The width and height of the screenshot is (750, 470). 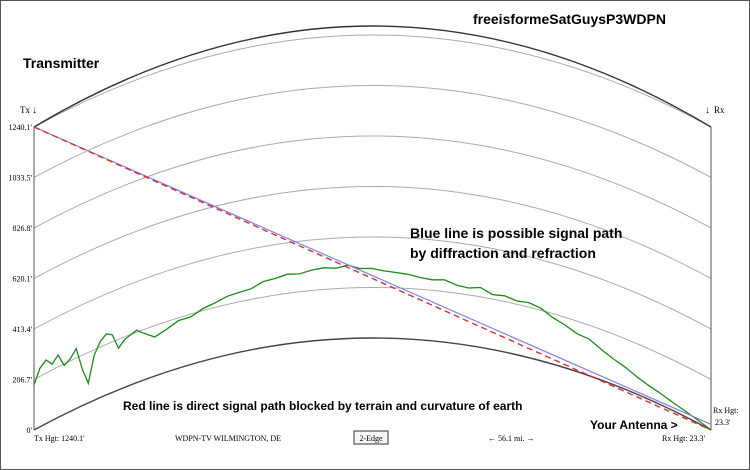 What do you see at coordinates (516, 233) in the screenshot?
I see `blue-line-note-1: Blue line is possible signal path` at bounding box center [516, 233].